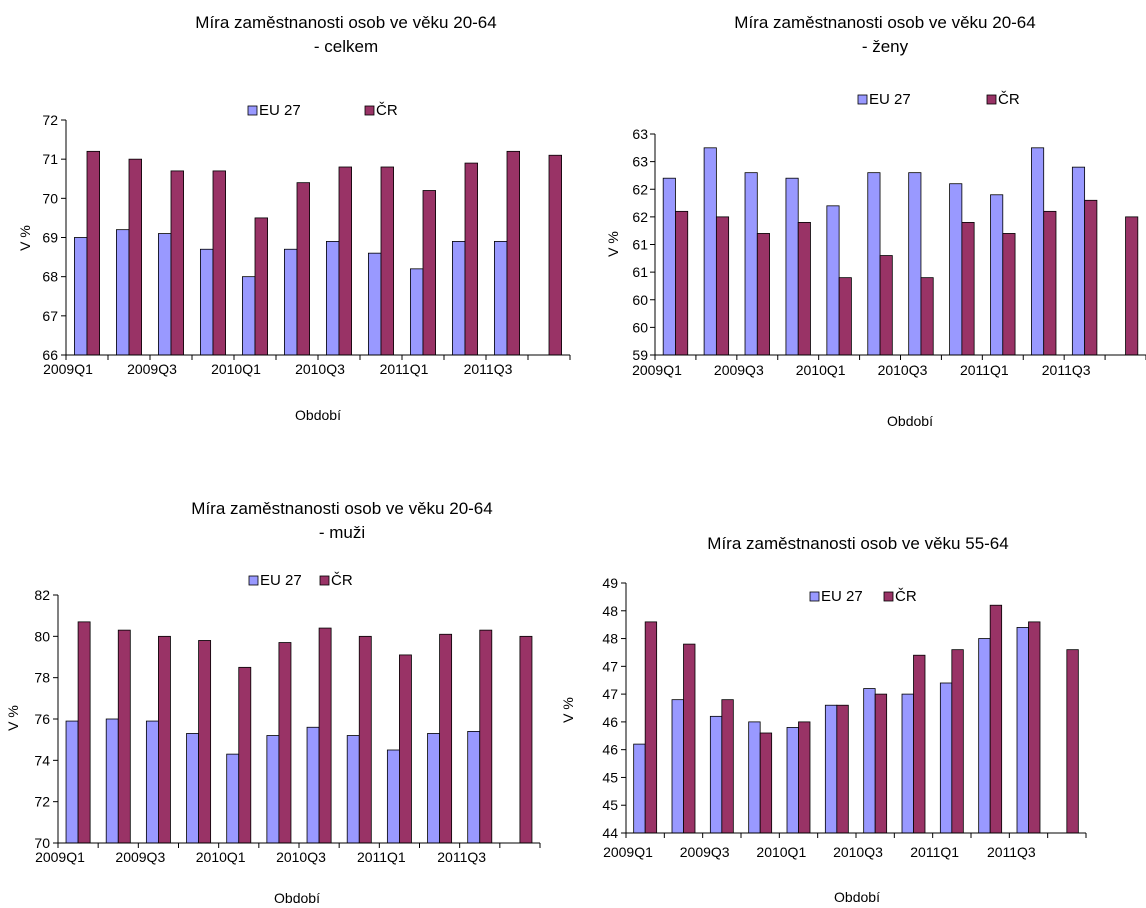 This screenshot has width=1146, height=908. Describe the element at coordinates (42, 678) in the screenshot. I see `y-tick-label: 78` at that location.